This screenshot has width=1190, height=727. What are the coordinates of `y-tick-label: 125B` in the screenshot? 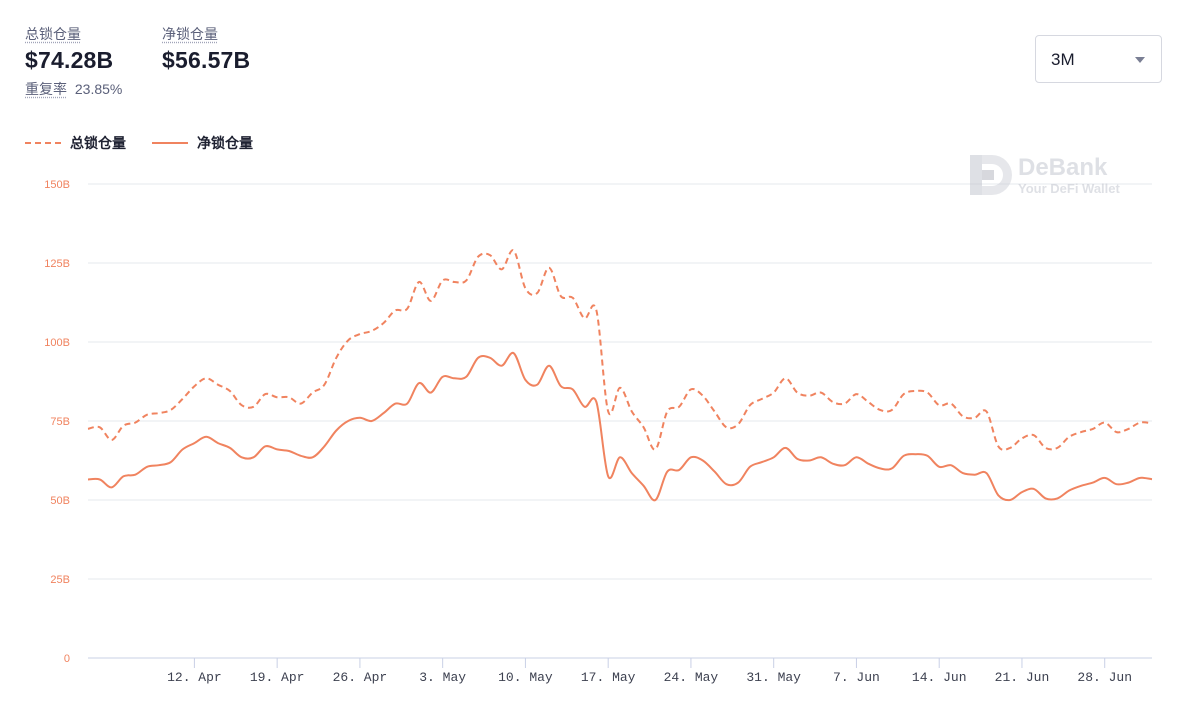 It's located at (57, 264).